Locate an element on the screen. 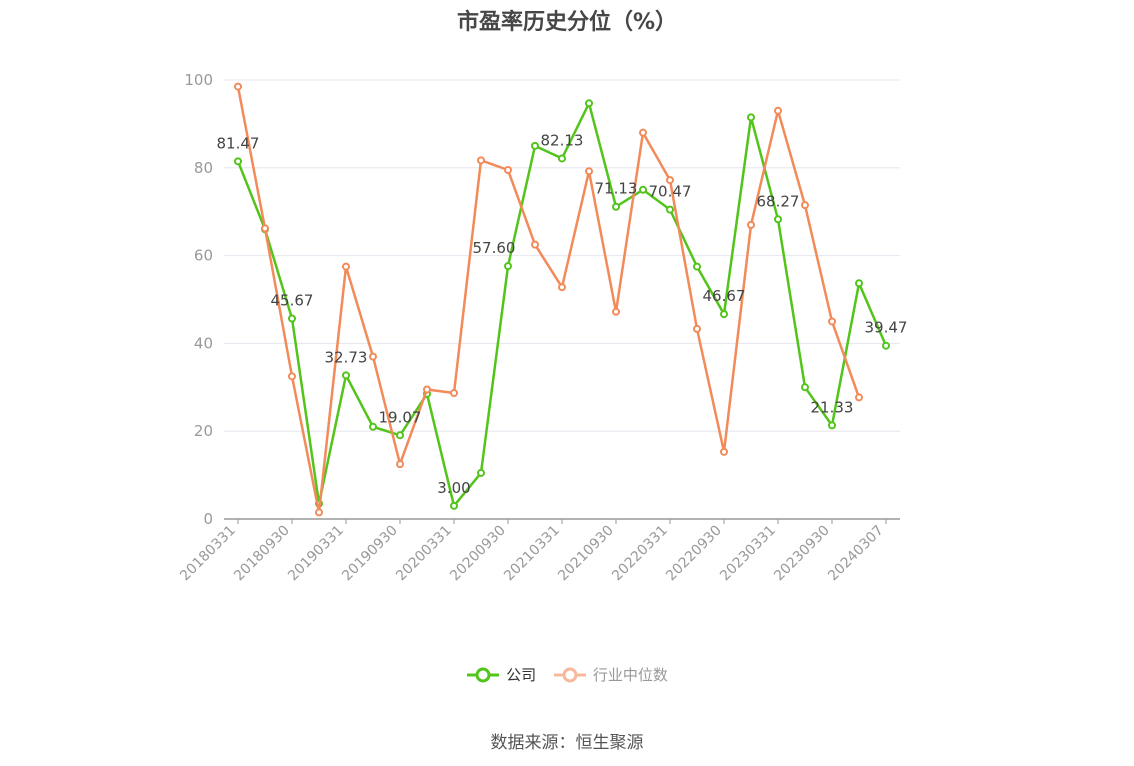 This screenshot has height=766, width=1134. data-label: 70.47 is located at coordinates (670, 192).